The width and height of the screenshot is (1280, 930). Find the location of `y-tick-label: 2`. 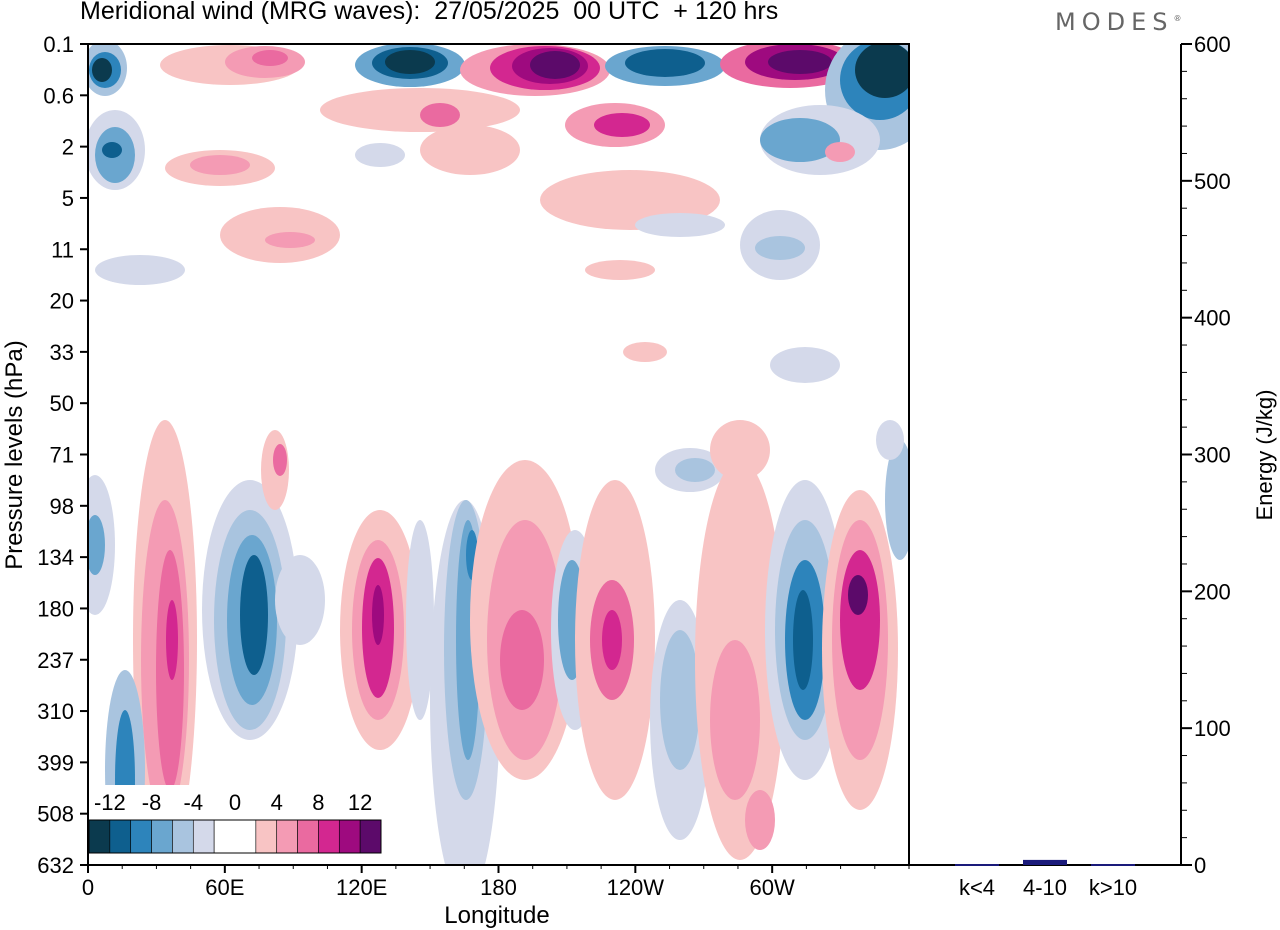

y-tick-label: 2 is located at coordinates (68, 147).